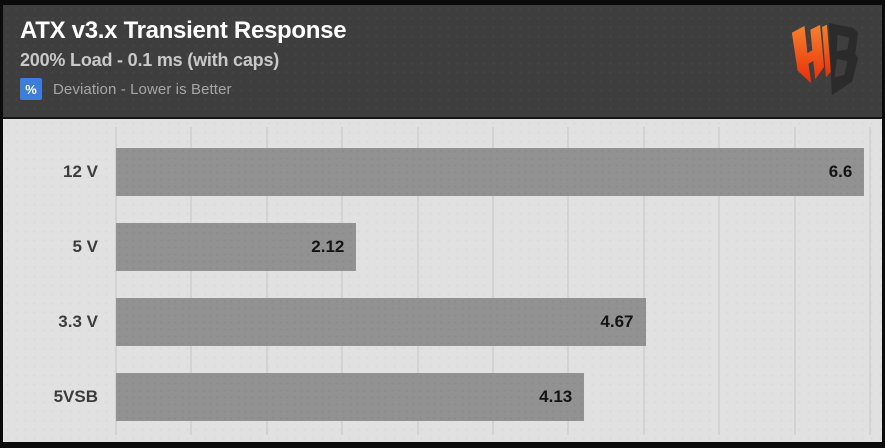  What do you see at coordinates (471, 247) in the screenshot?
I see `chart-row: 5 V 2.12` at bounding box center [471, 247].